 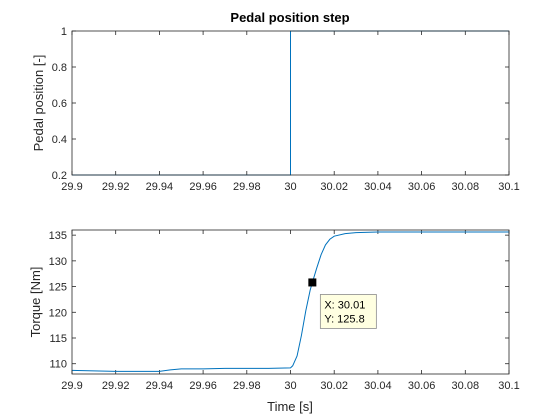 What do you see at coordinates (58, 365) in the screenshot?
I see `bottom-y-tick-label: 110` at bounding box center [58, 365].